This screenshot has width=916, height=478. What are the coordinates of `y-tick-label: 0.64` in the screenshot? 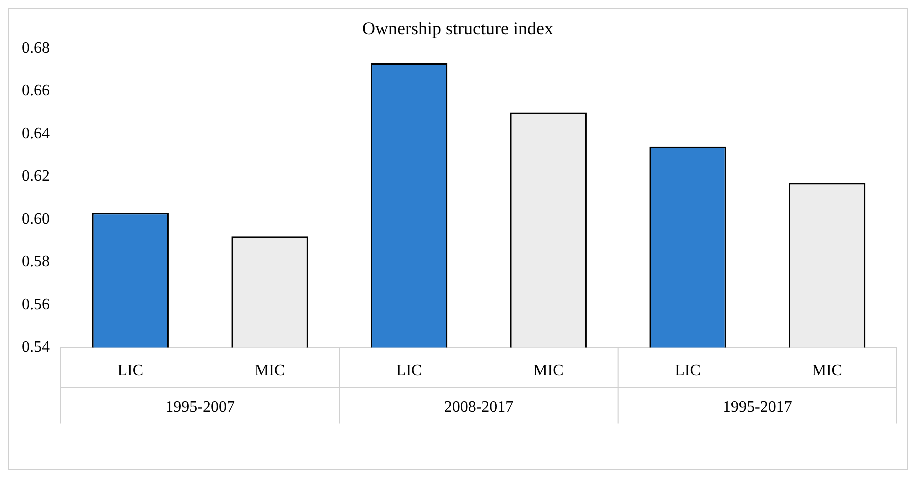 It's located at (36, 133).